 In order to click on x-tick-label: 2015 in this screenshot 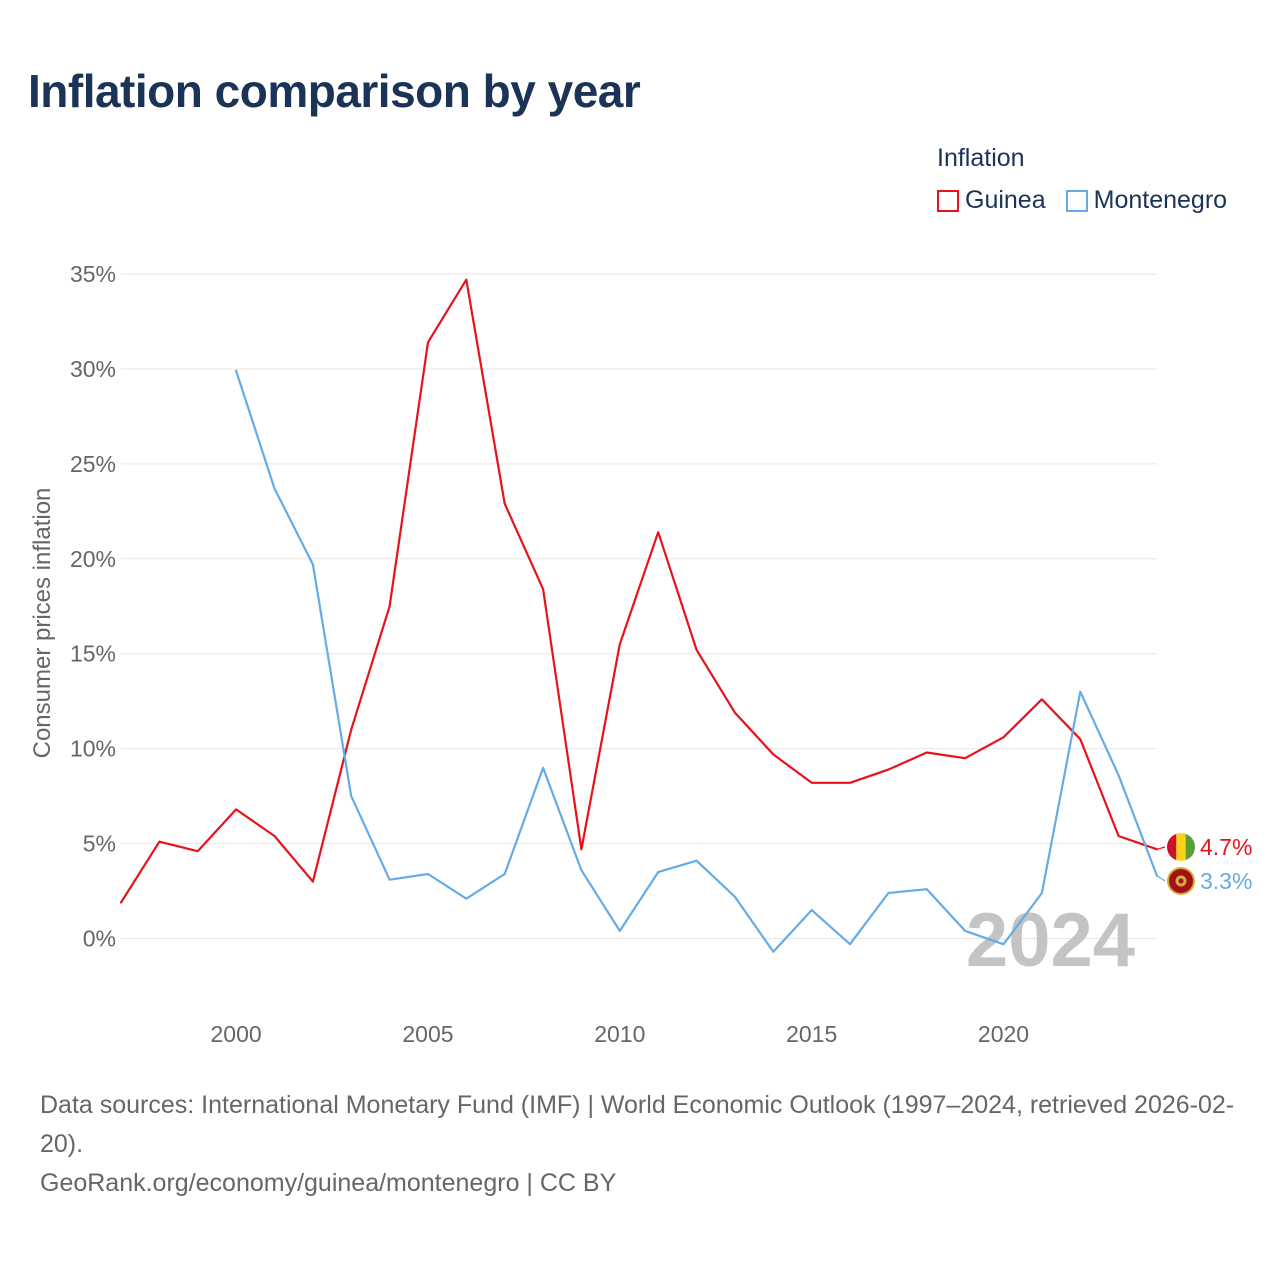, I will do `click(811, 1034)`.